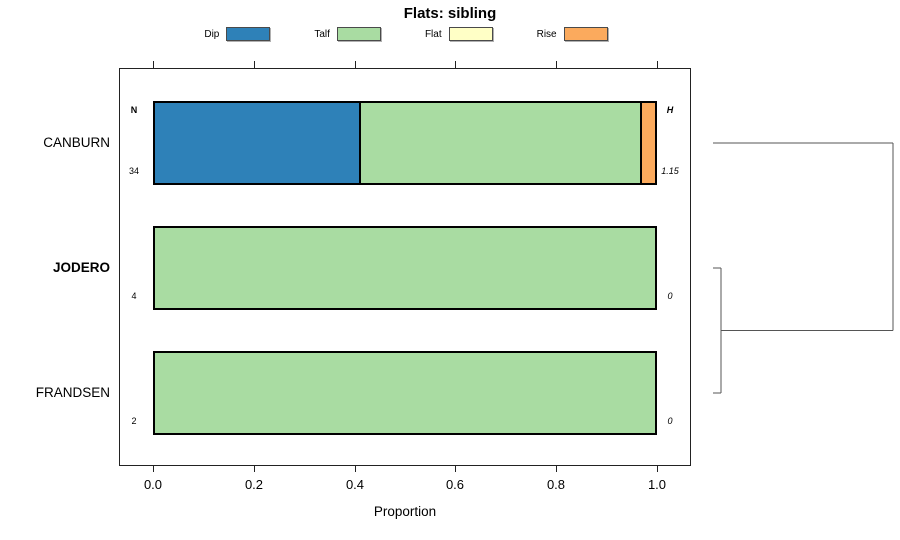  I want to click on legend-item-rise: Rise, so click(572, 34).